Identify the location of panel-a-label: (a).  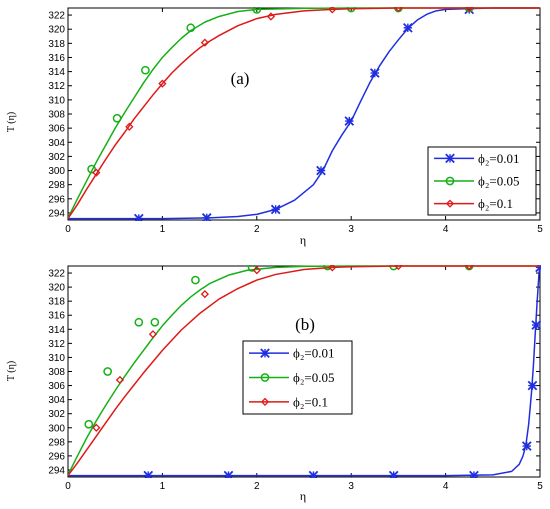
(240, 78).